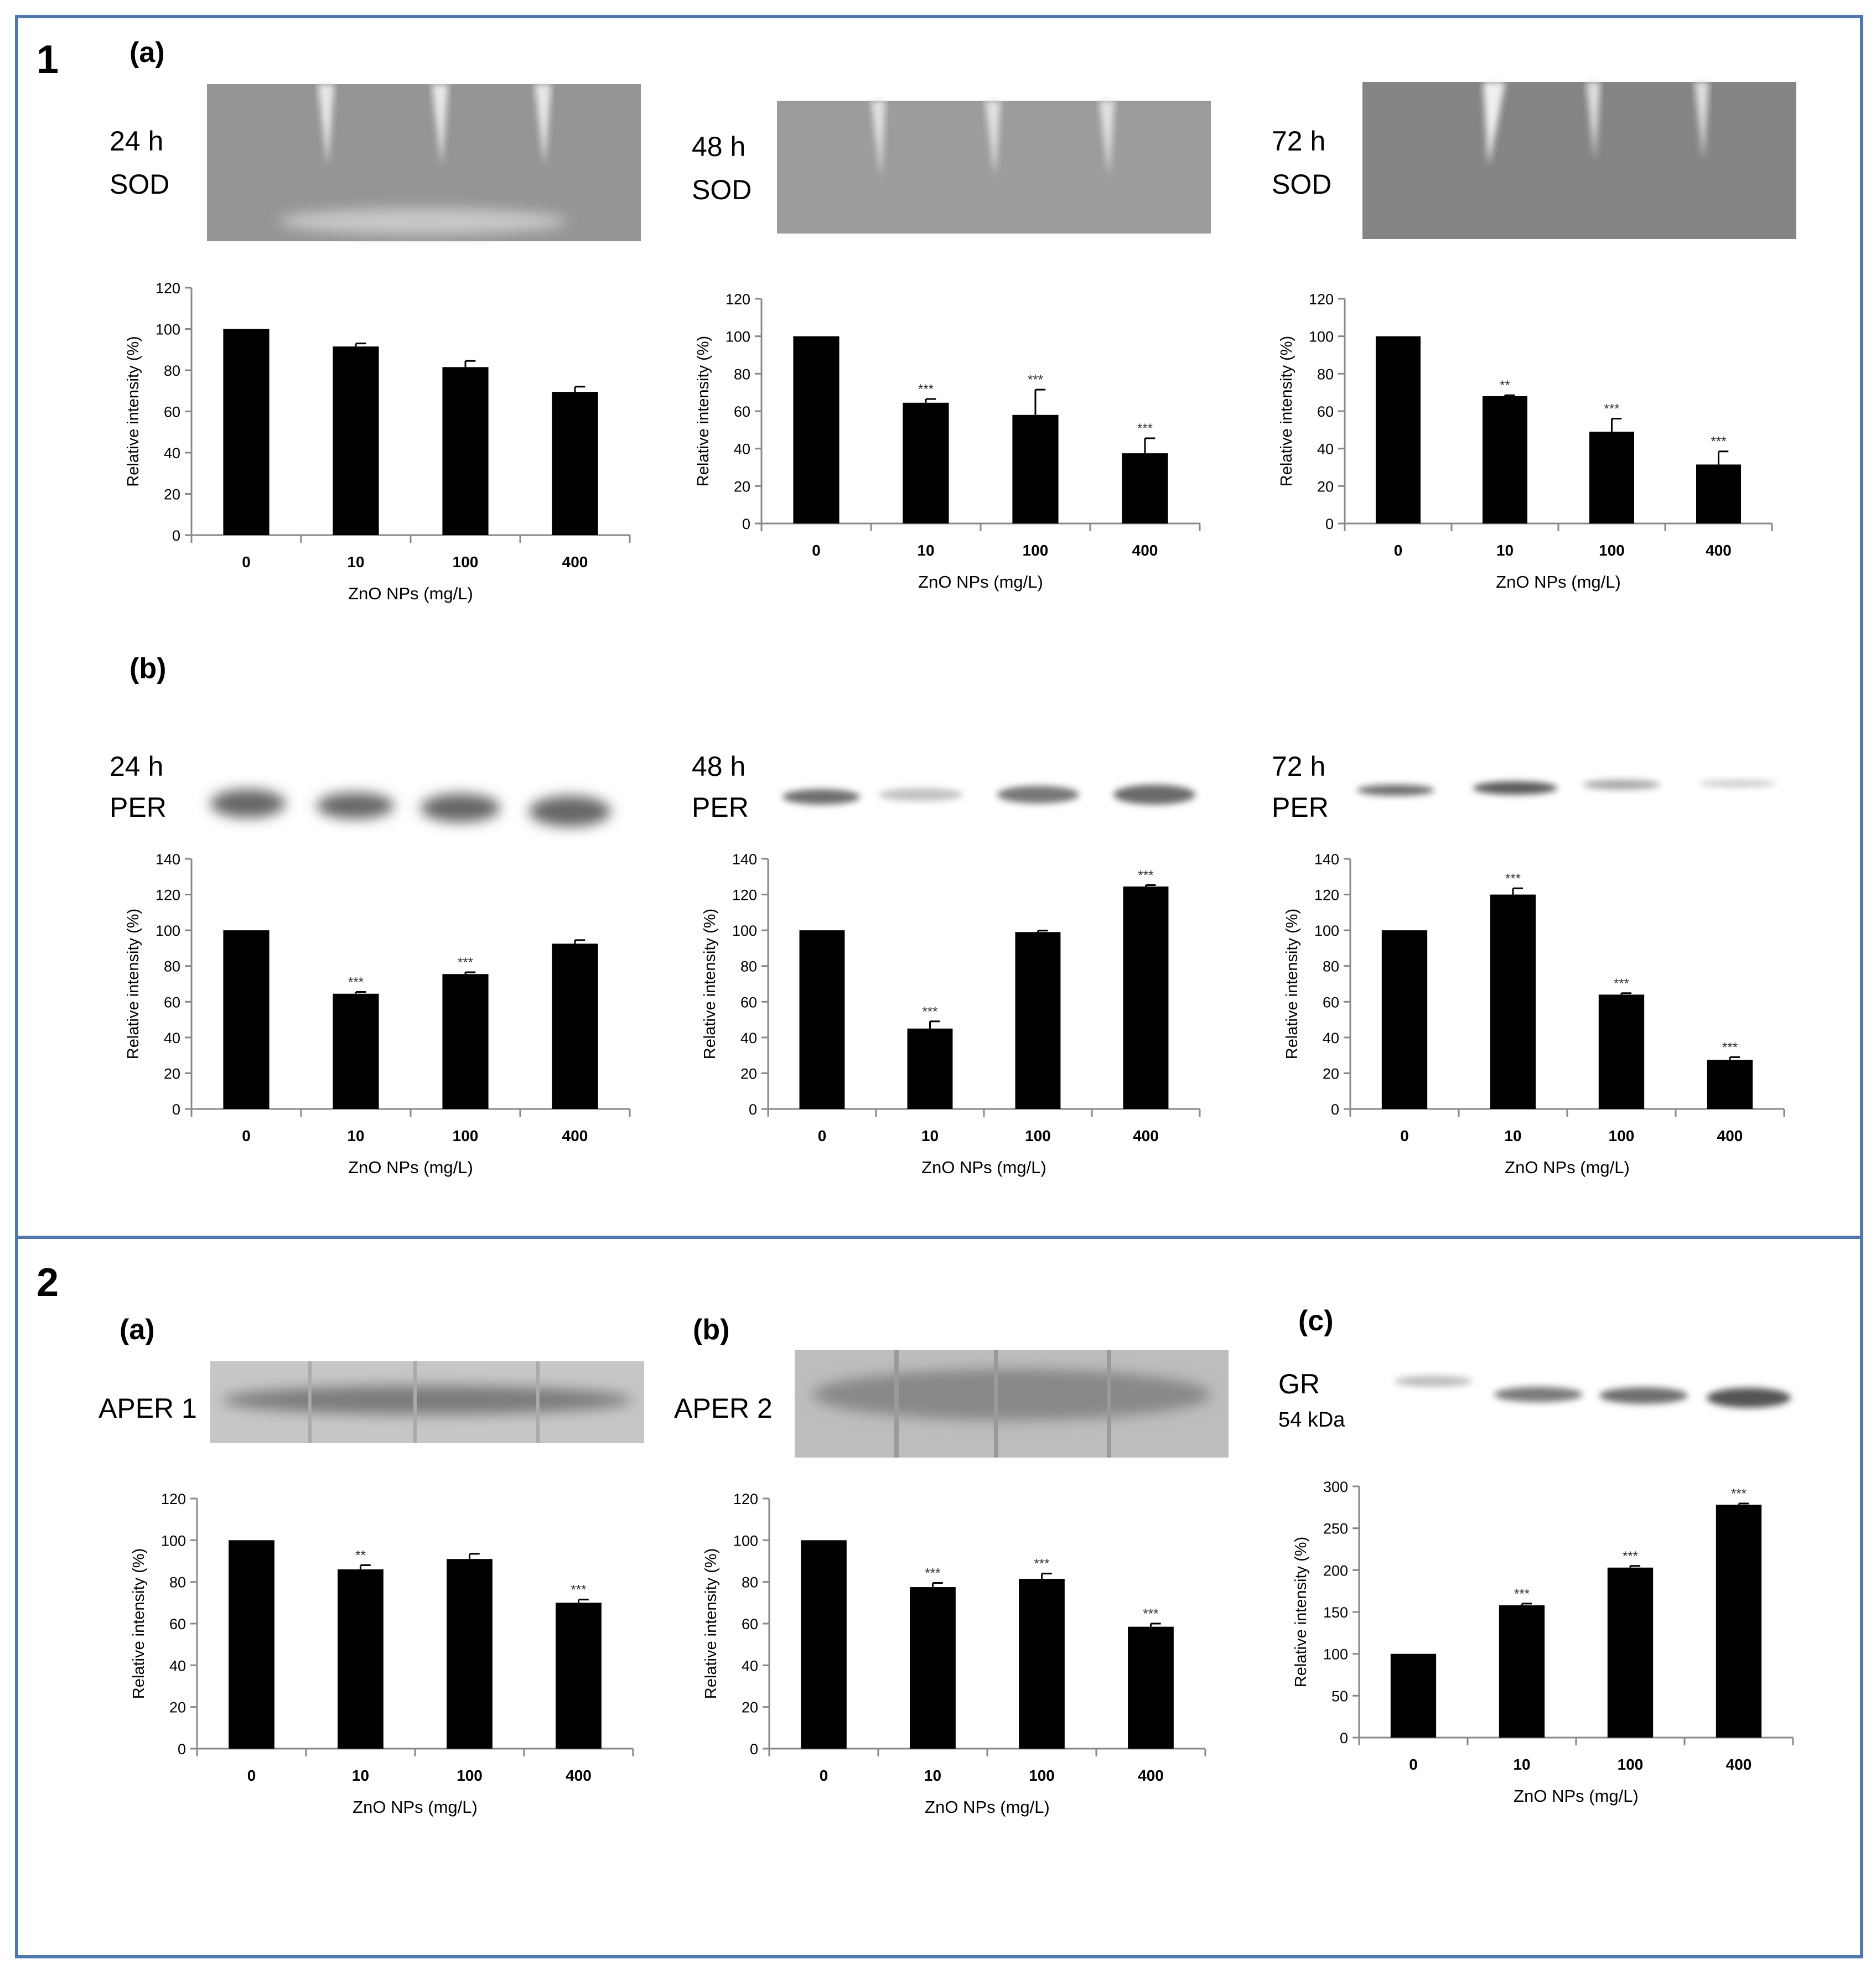  Describe the element at coordinates (988, 795) in the screenshot. I see `per-48h-blot` at that location.